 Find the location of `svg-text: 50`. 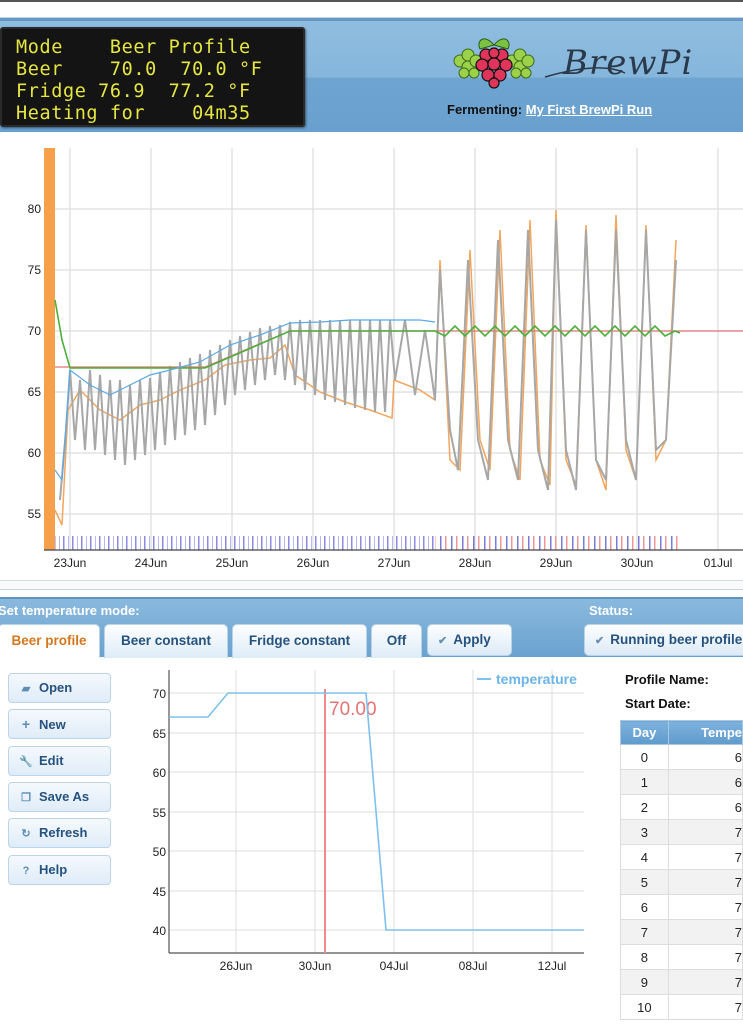

svg-text: 50 is located at coordinates (160, 852).